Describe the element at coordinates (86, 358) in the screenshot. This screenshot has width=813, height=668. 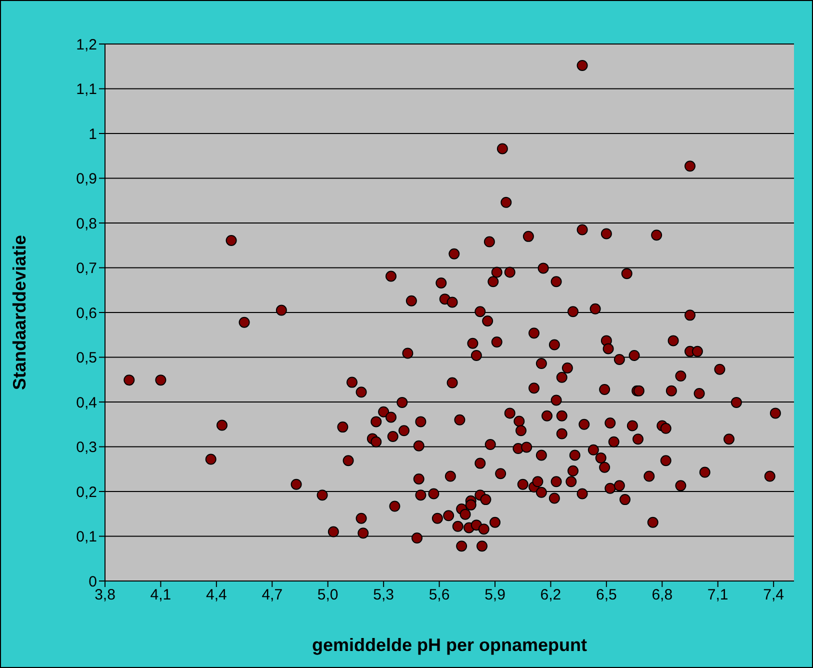
I see `y-tick-label: 0,5` at that location.